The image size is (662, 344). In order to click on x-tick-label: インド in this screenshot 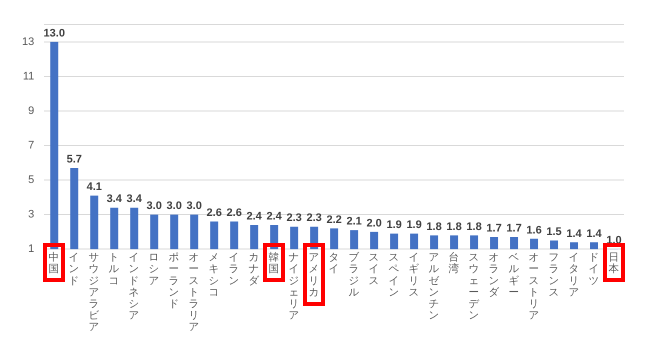, I will do `click(74, 269)`.